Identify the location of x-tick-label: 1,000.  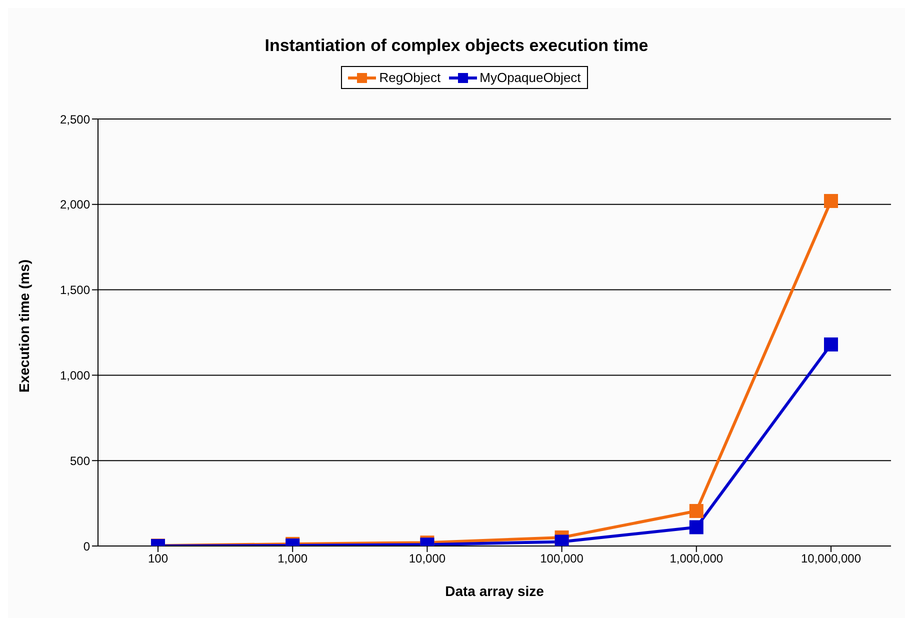
(293, 559).